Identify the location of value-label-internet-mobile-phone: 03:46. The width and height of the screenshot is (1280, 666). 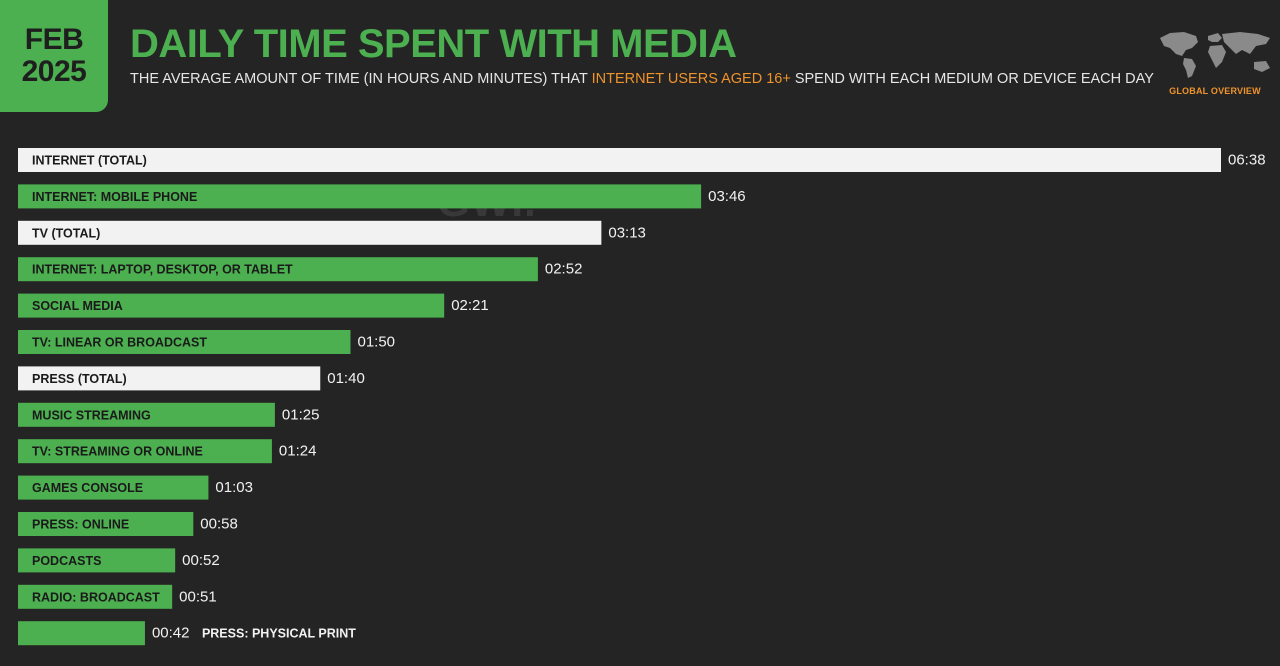
(727, 196).